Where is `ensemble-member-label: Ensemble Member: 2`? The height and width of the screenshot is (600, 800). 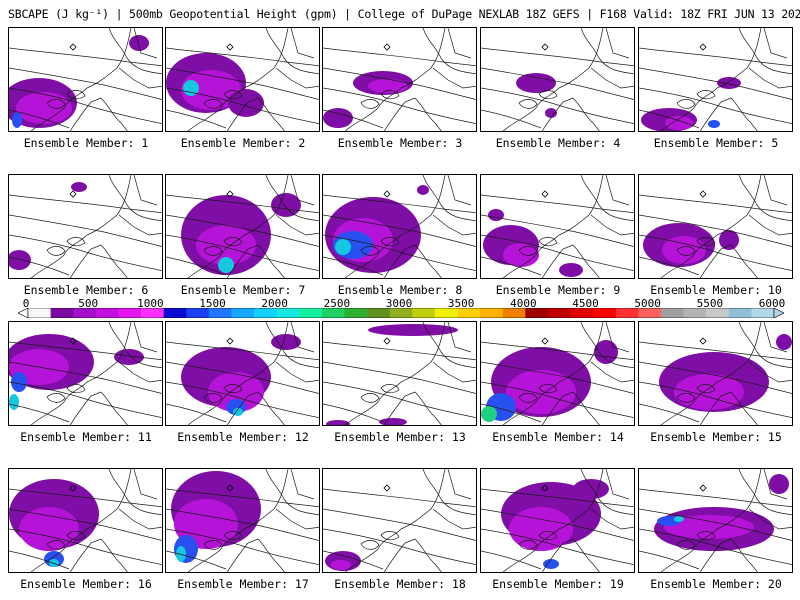 ensemble-member-label: Ensemble Member: 2 is located at coordinates (243, 143).